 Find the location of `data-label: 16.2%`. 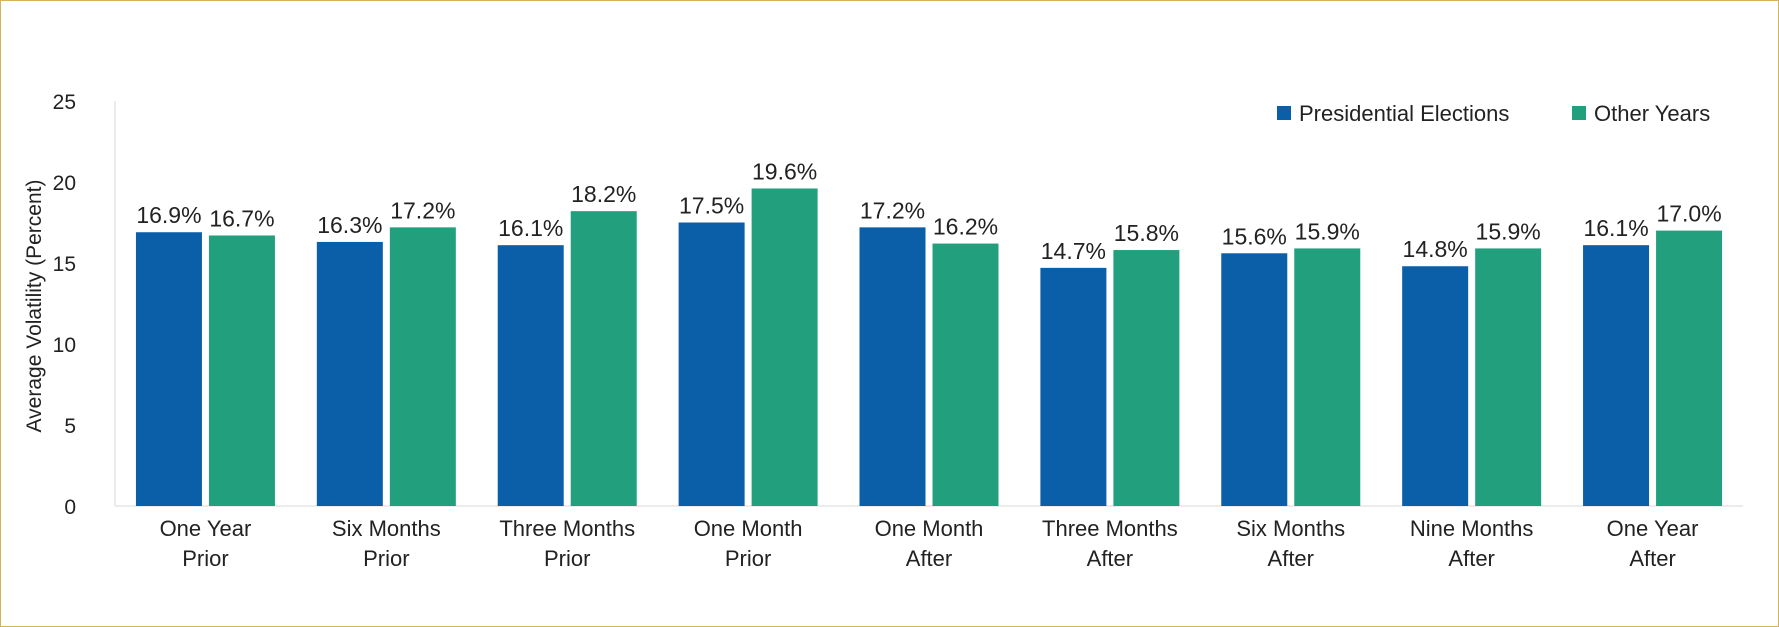

data-label: 16.2% is located at coordinates (965, 227).